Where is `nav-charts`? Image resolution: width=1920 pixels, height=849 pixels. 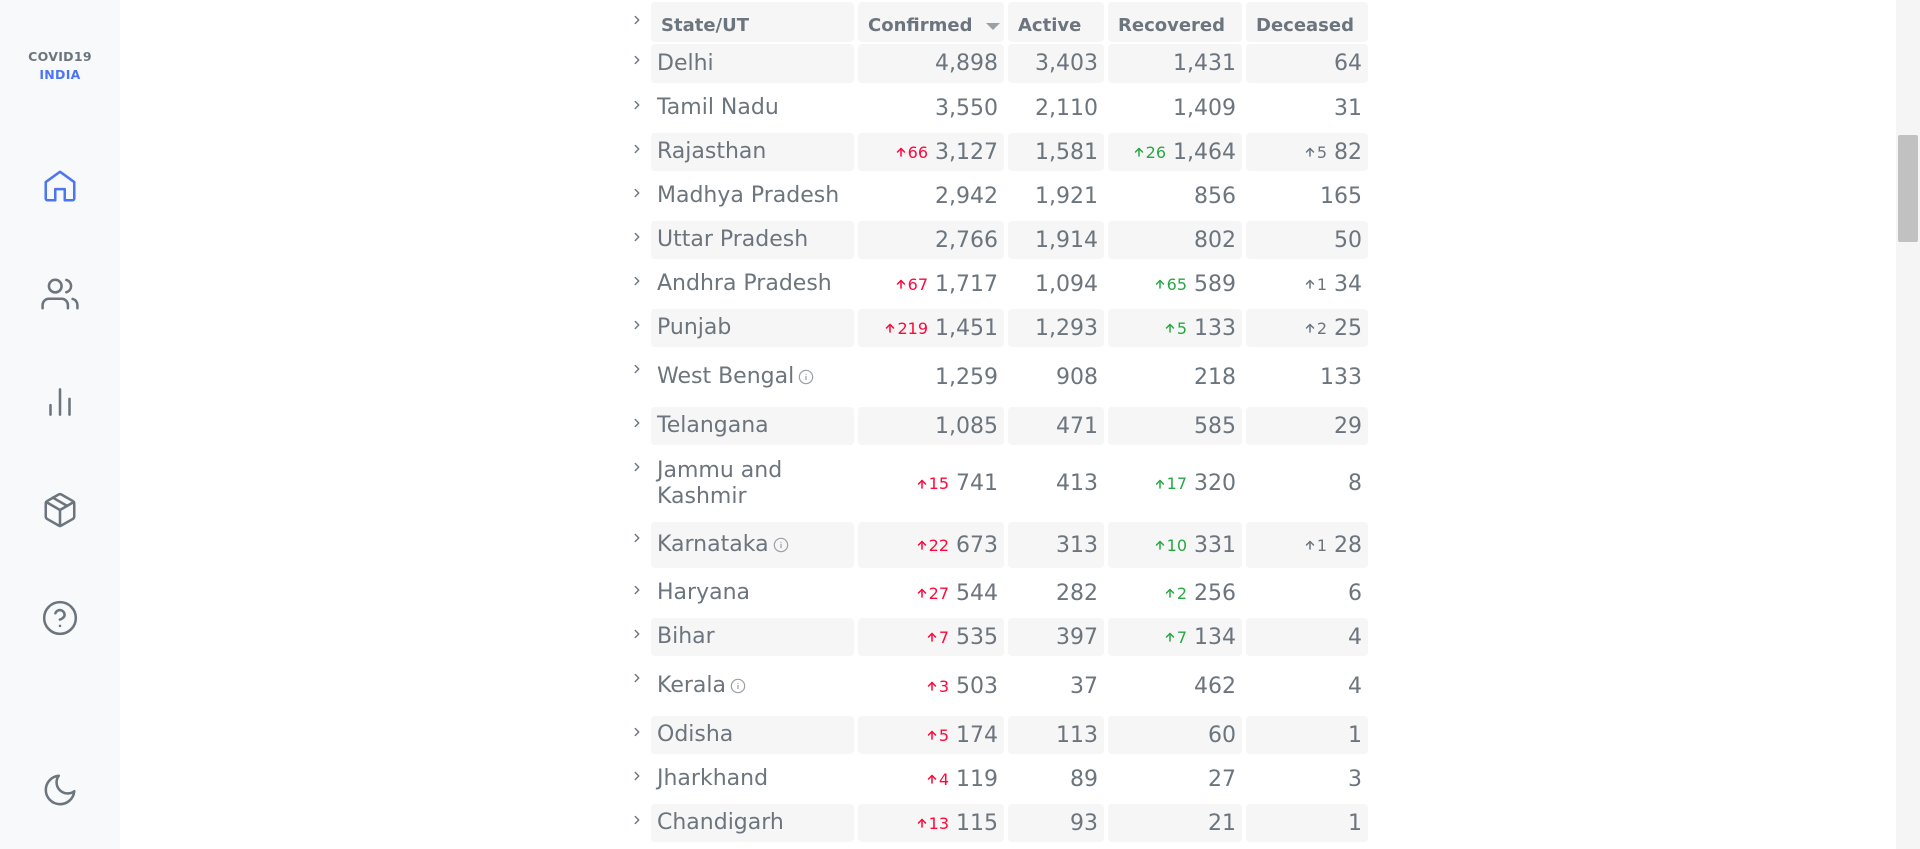 nav-charts is located at coordinates (60, 402).